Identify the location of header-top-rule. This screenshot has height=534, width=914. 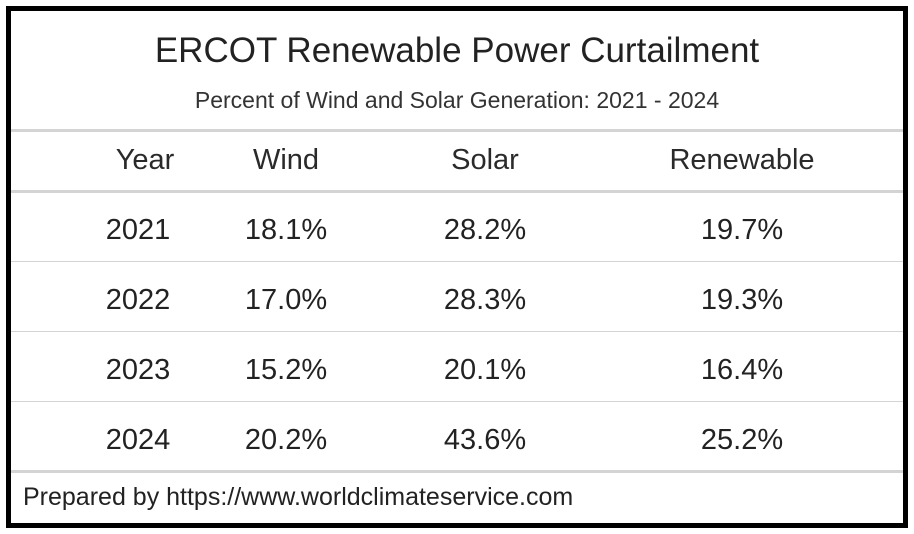
(457, 130).